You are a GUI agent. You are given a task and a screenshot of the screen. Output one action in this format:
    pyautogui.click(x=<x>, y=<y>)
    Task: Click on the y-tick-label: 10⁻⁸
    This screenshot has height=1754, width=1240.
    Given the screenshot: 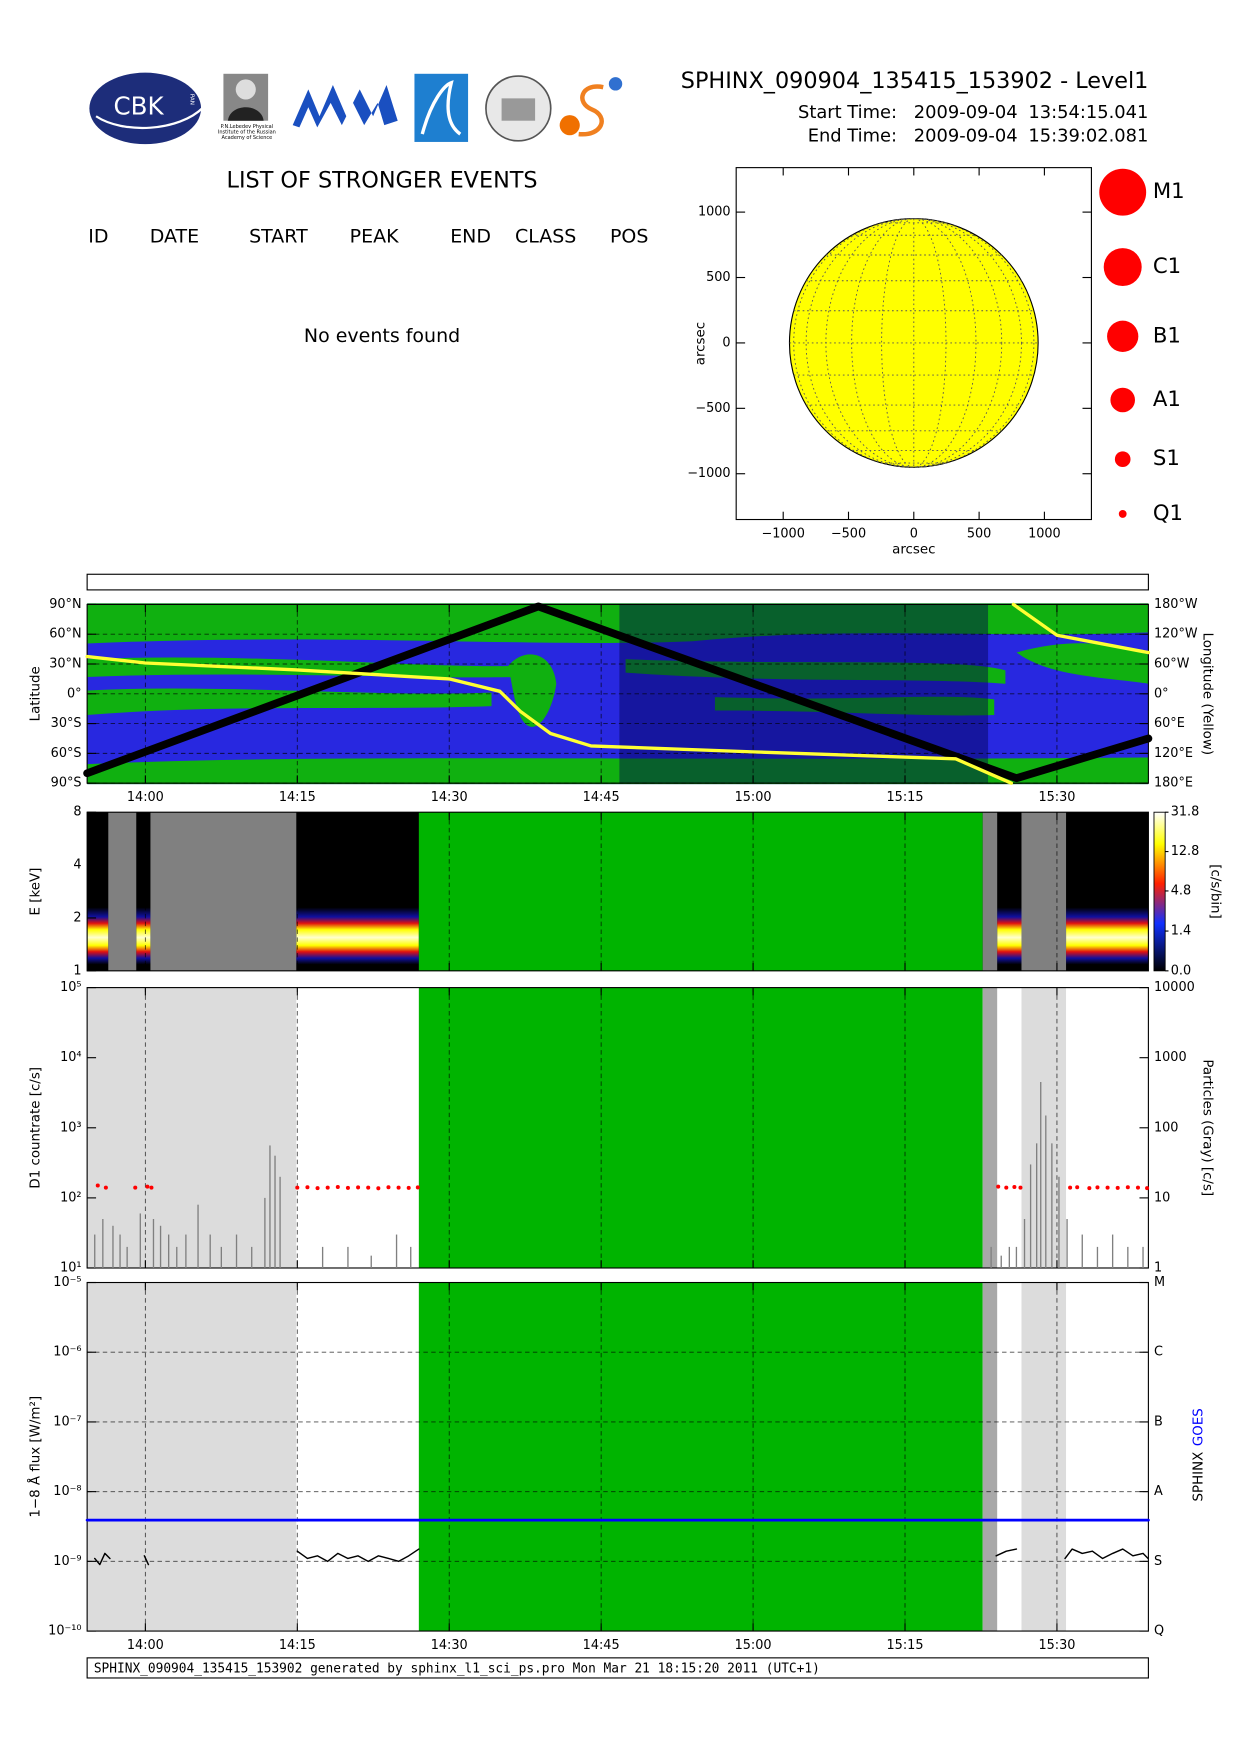 What is the action you would take?
    pyautogui.click(x=67, y=1491)
    